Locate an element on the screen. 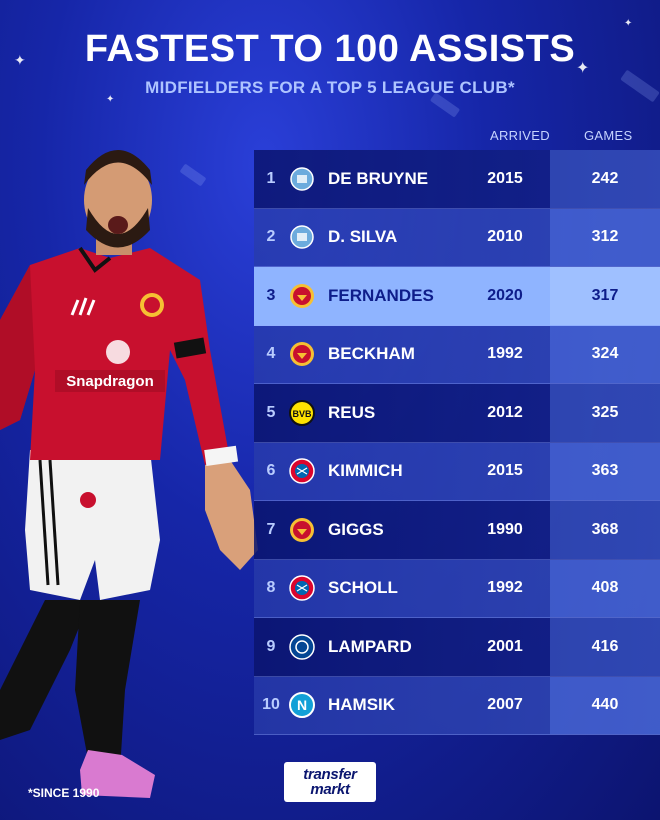 This screenshot has width=660, height=820. arrived-year: 2001 is located at coordinates (505, 646).